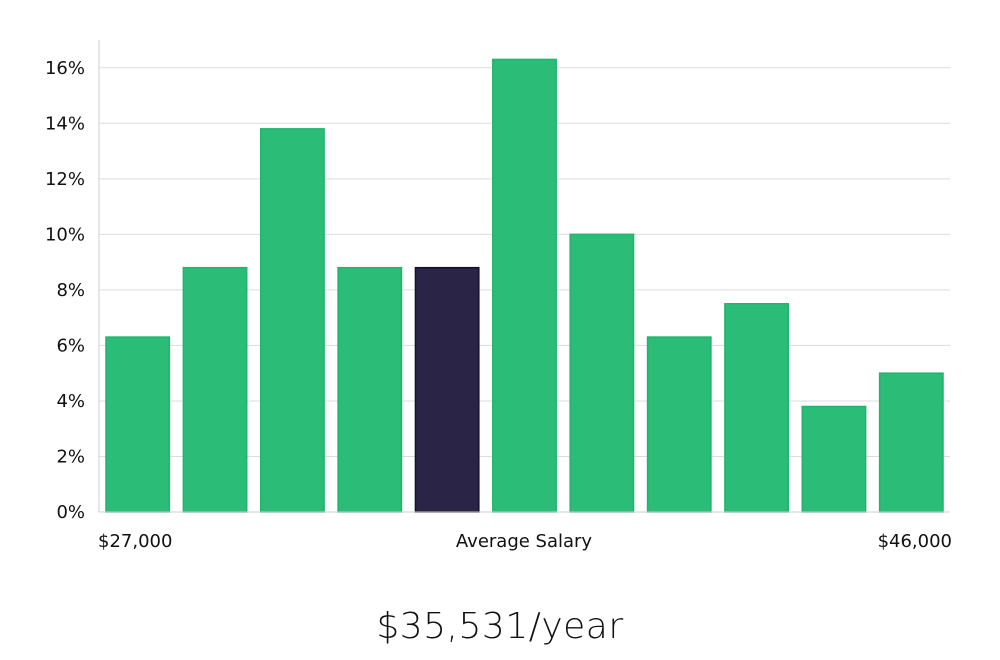  What do you see at coordinates (65, 123) in the screenshot?
I see `y-tick-label: 14%` at bounding box center [65, 123].